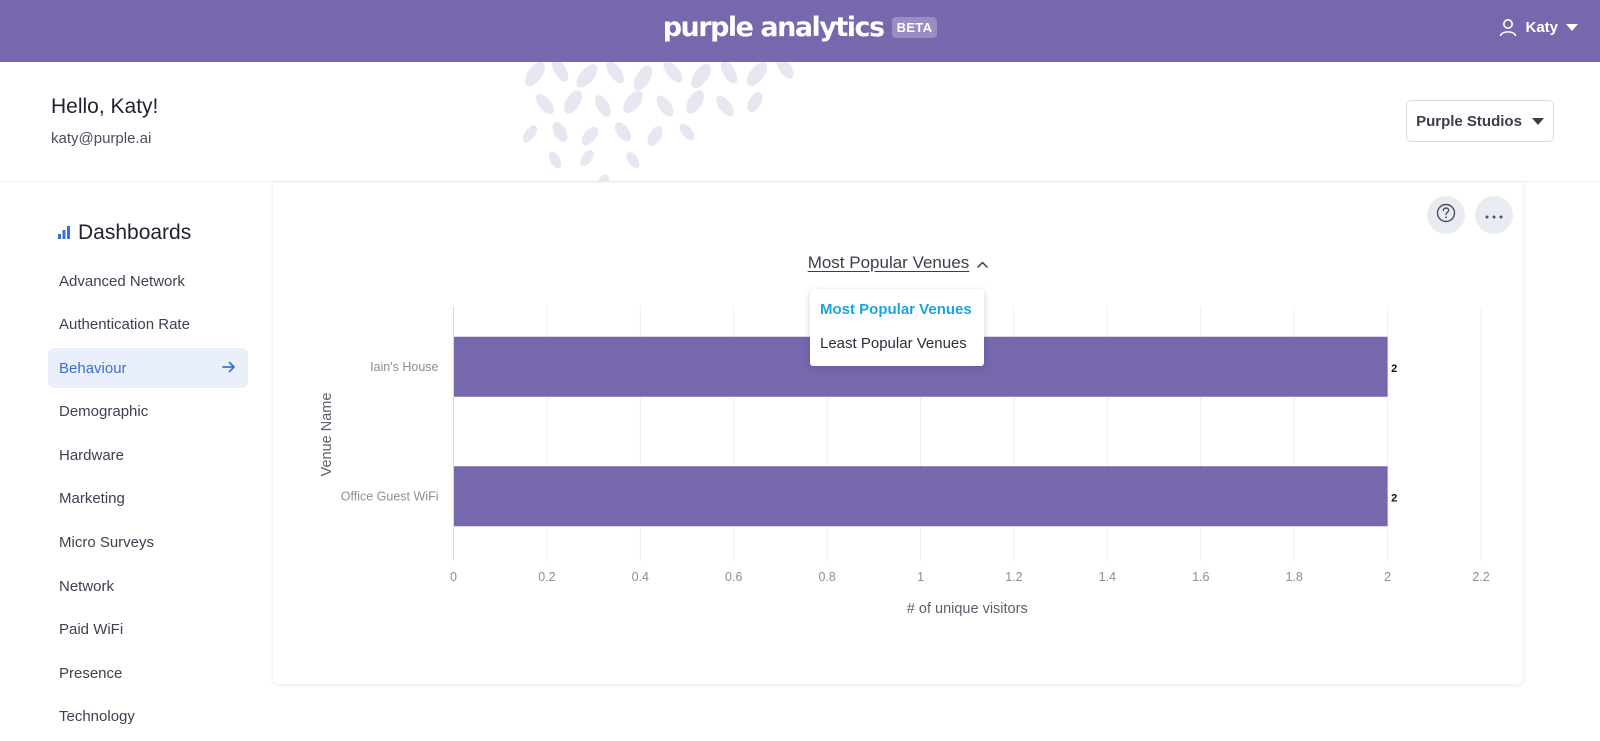  I want to click on organization-name: Purple Studios, so click(1469, 121).